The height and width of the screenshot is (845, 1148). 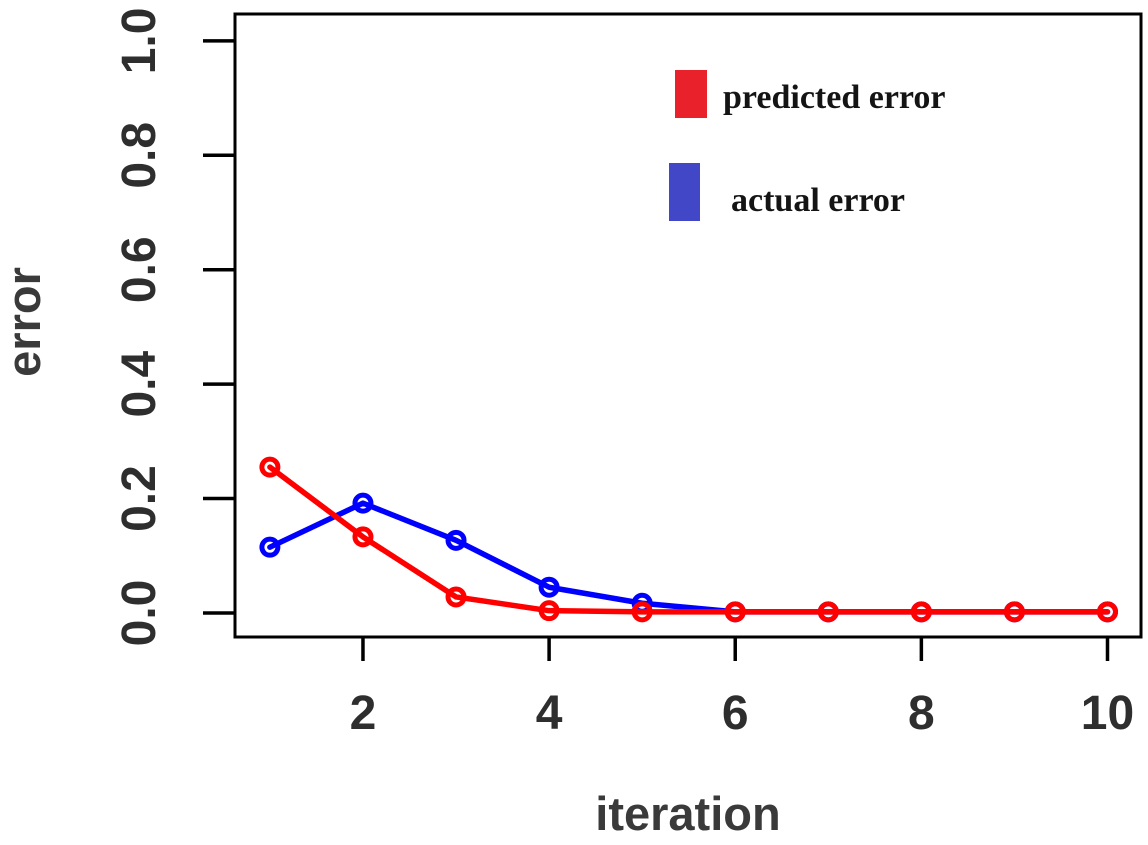 I want to click on x-tick-label: 8, so click(x=921, y=713).